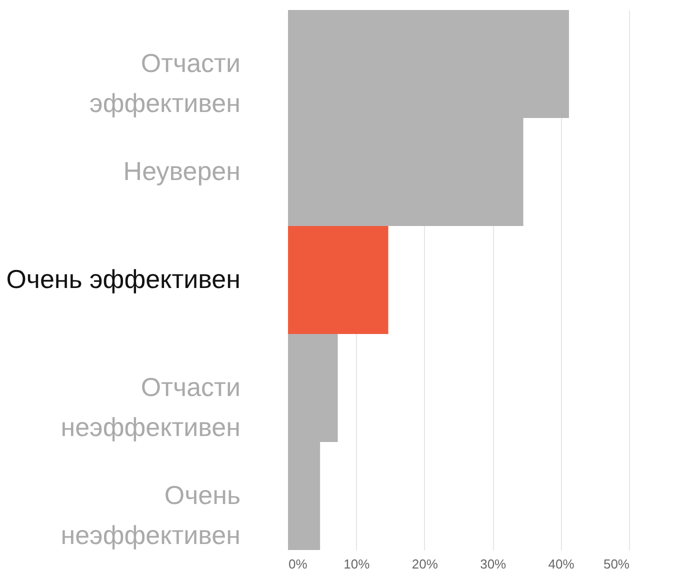 This screenshot has width=673, height=575. What do you see at coordinates (493, 564) in the screenshot?
I see `x-tick-label: 30%` at bounding box center [493, 564].